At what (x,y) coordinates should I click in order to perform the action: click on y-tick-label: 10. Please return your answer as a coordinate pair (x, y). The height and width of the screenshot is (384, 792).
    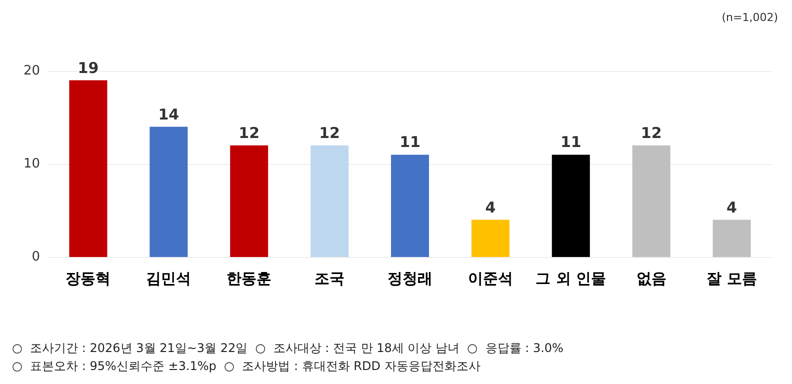
    Looking at the image, I should click on (31, 164).